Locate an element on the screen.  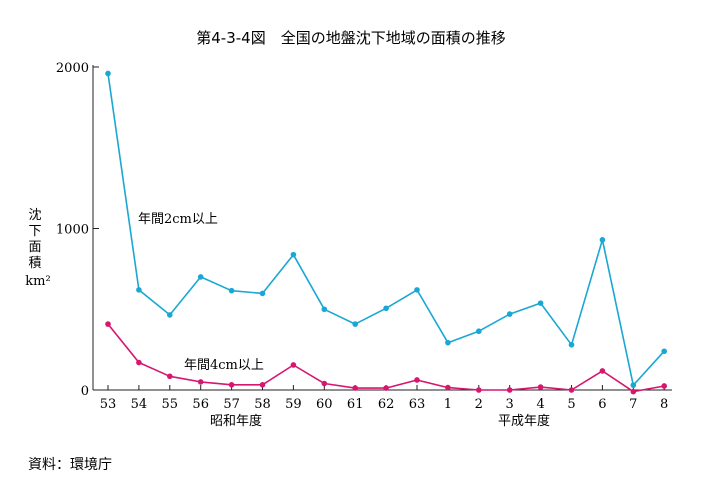
series-label-2: 年間4cm以上 is located at coordinates (224, 365).